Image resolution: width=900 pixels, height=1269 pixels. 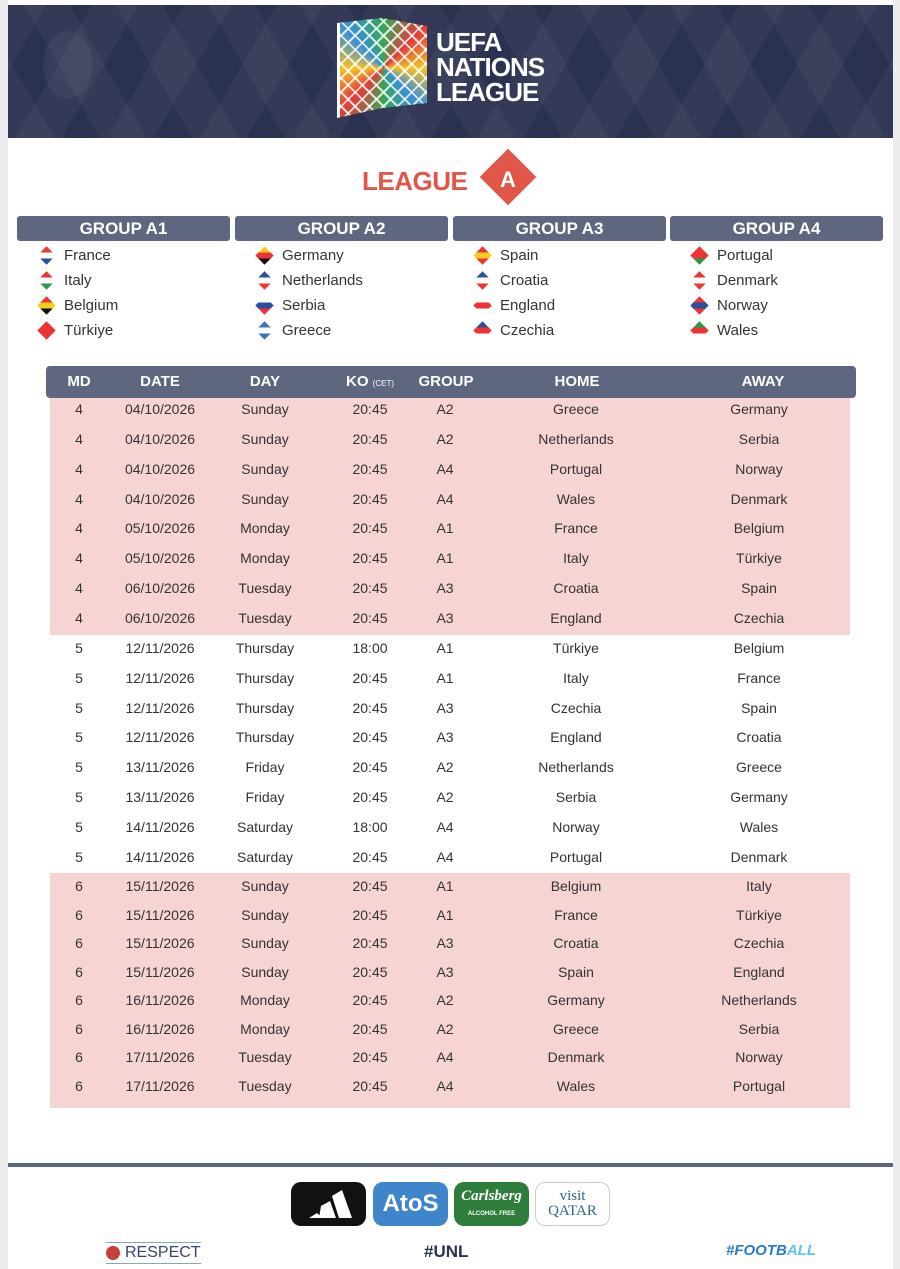 What do you see at coordinates (572, 1204) in the screenshot?
I see `visit-qatar-logo: visit QATAR` at bounding box center [572, 1204].